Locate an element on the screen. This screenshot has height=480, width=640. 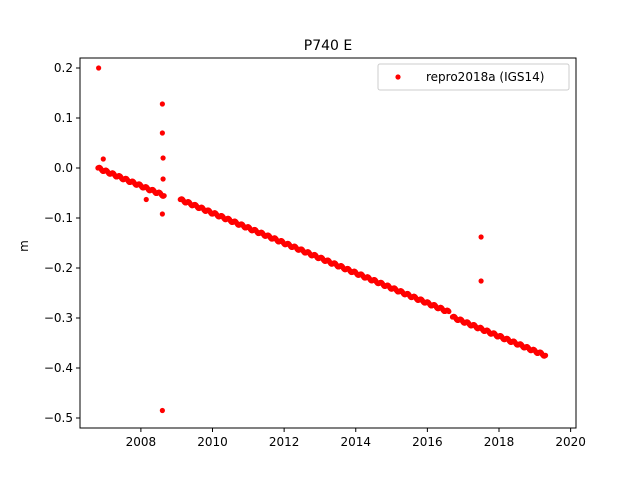
x-tick-label: 2016 is located at coordinates (427, 442).